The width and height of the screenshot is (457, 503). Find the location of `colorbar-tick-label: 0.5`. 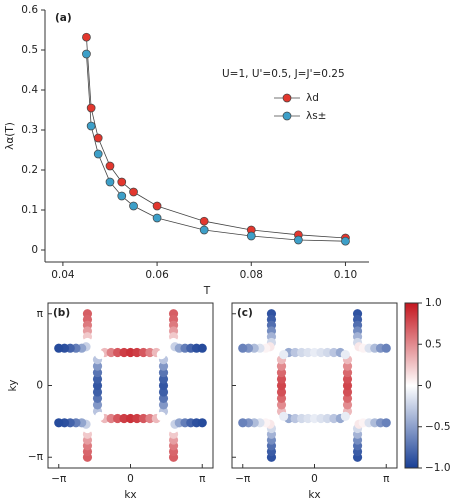

colorbar-tick-label: 0.5 is located at coordinates (433, 344).